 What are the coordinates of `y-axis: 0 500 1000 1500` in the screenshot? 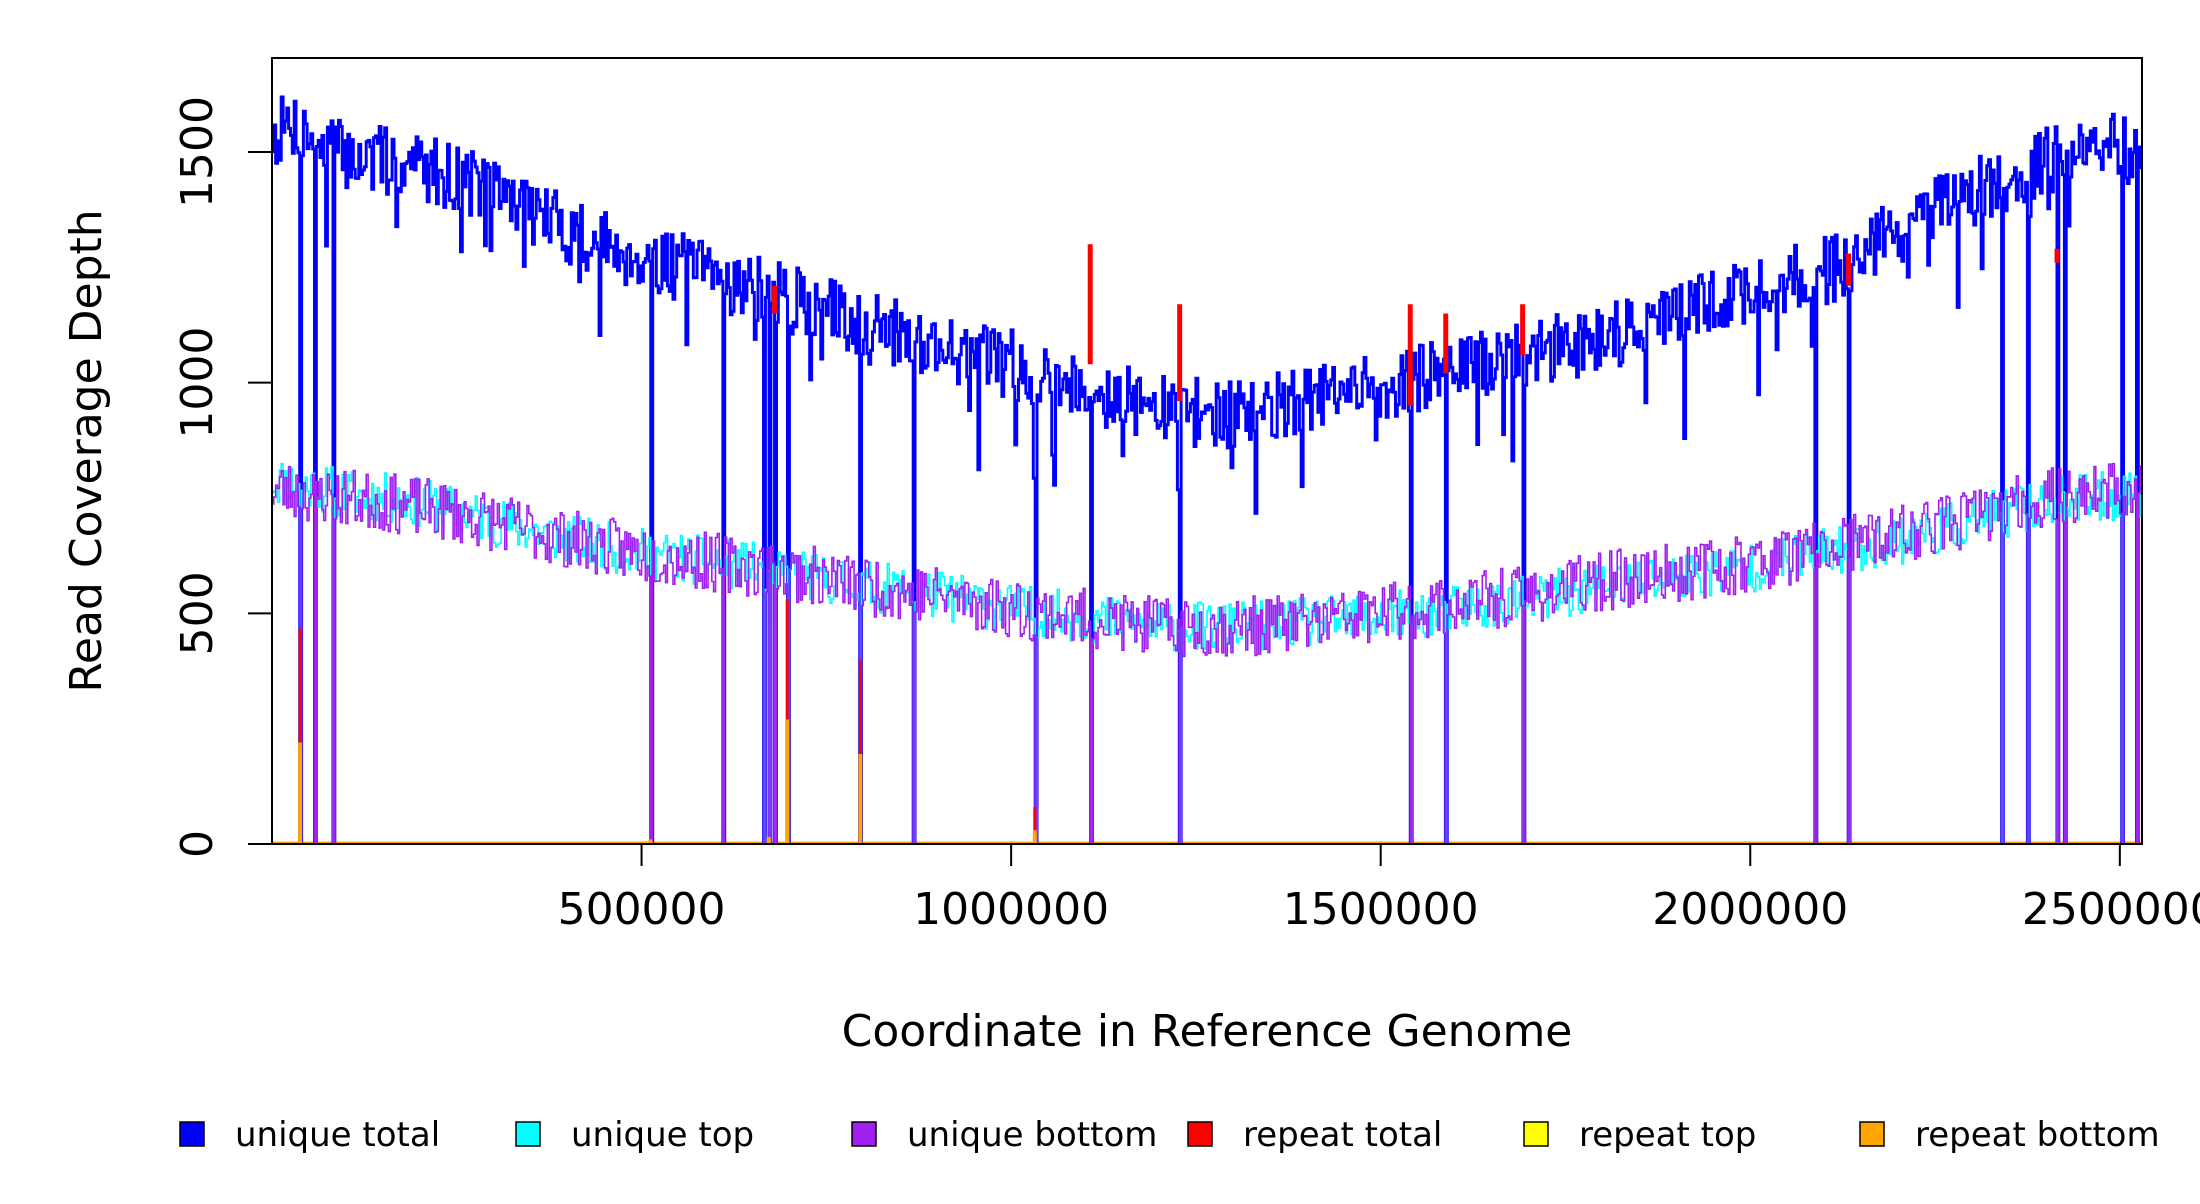 It's located at (222, 477).